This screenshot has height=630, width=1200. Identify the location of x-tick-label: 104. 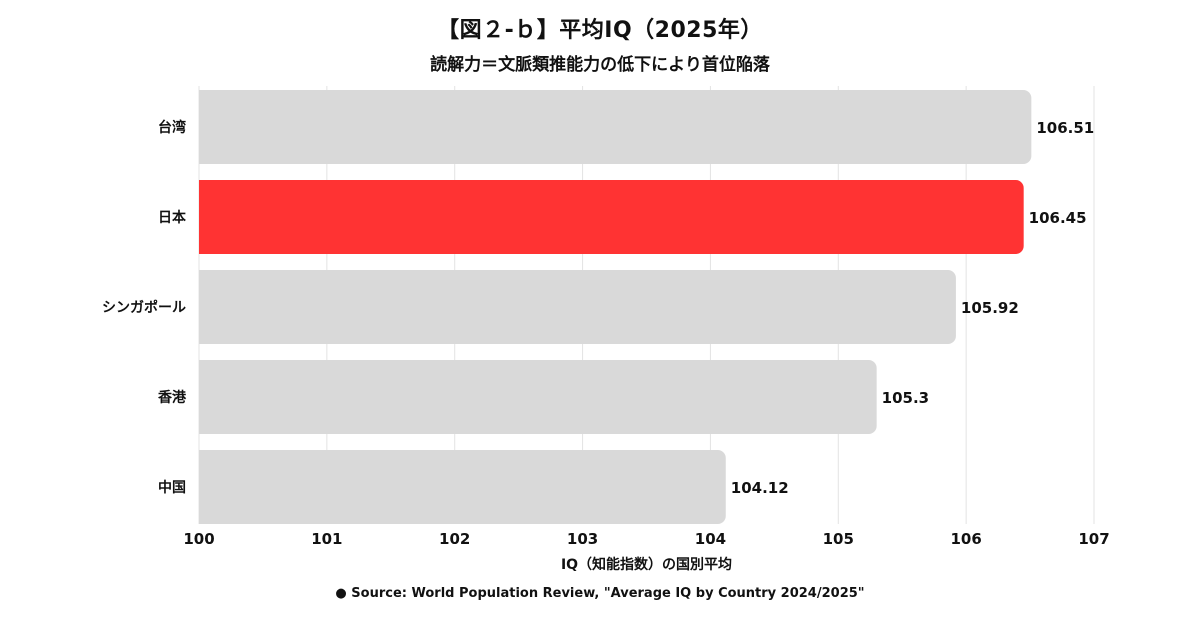
(710, 539).